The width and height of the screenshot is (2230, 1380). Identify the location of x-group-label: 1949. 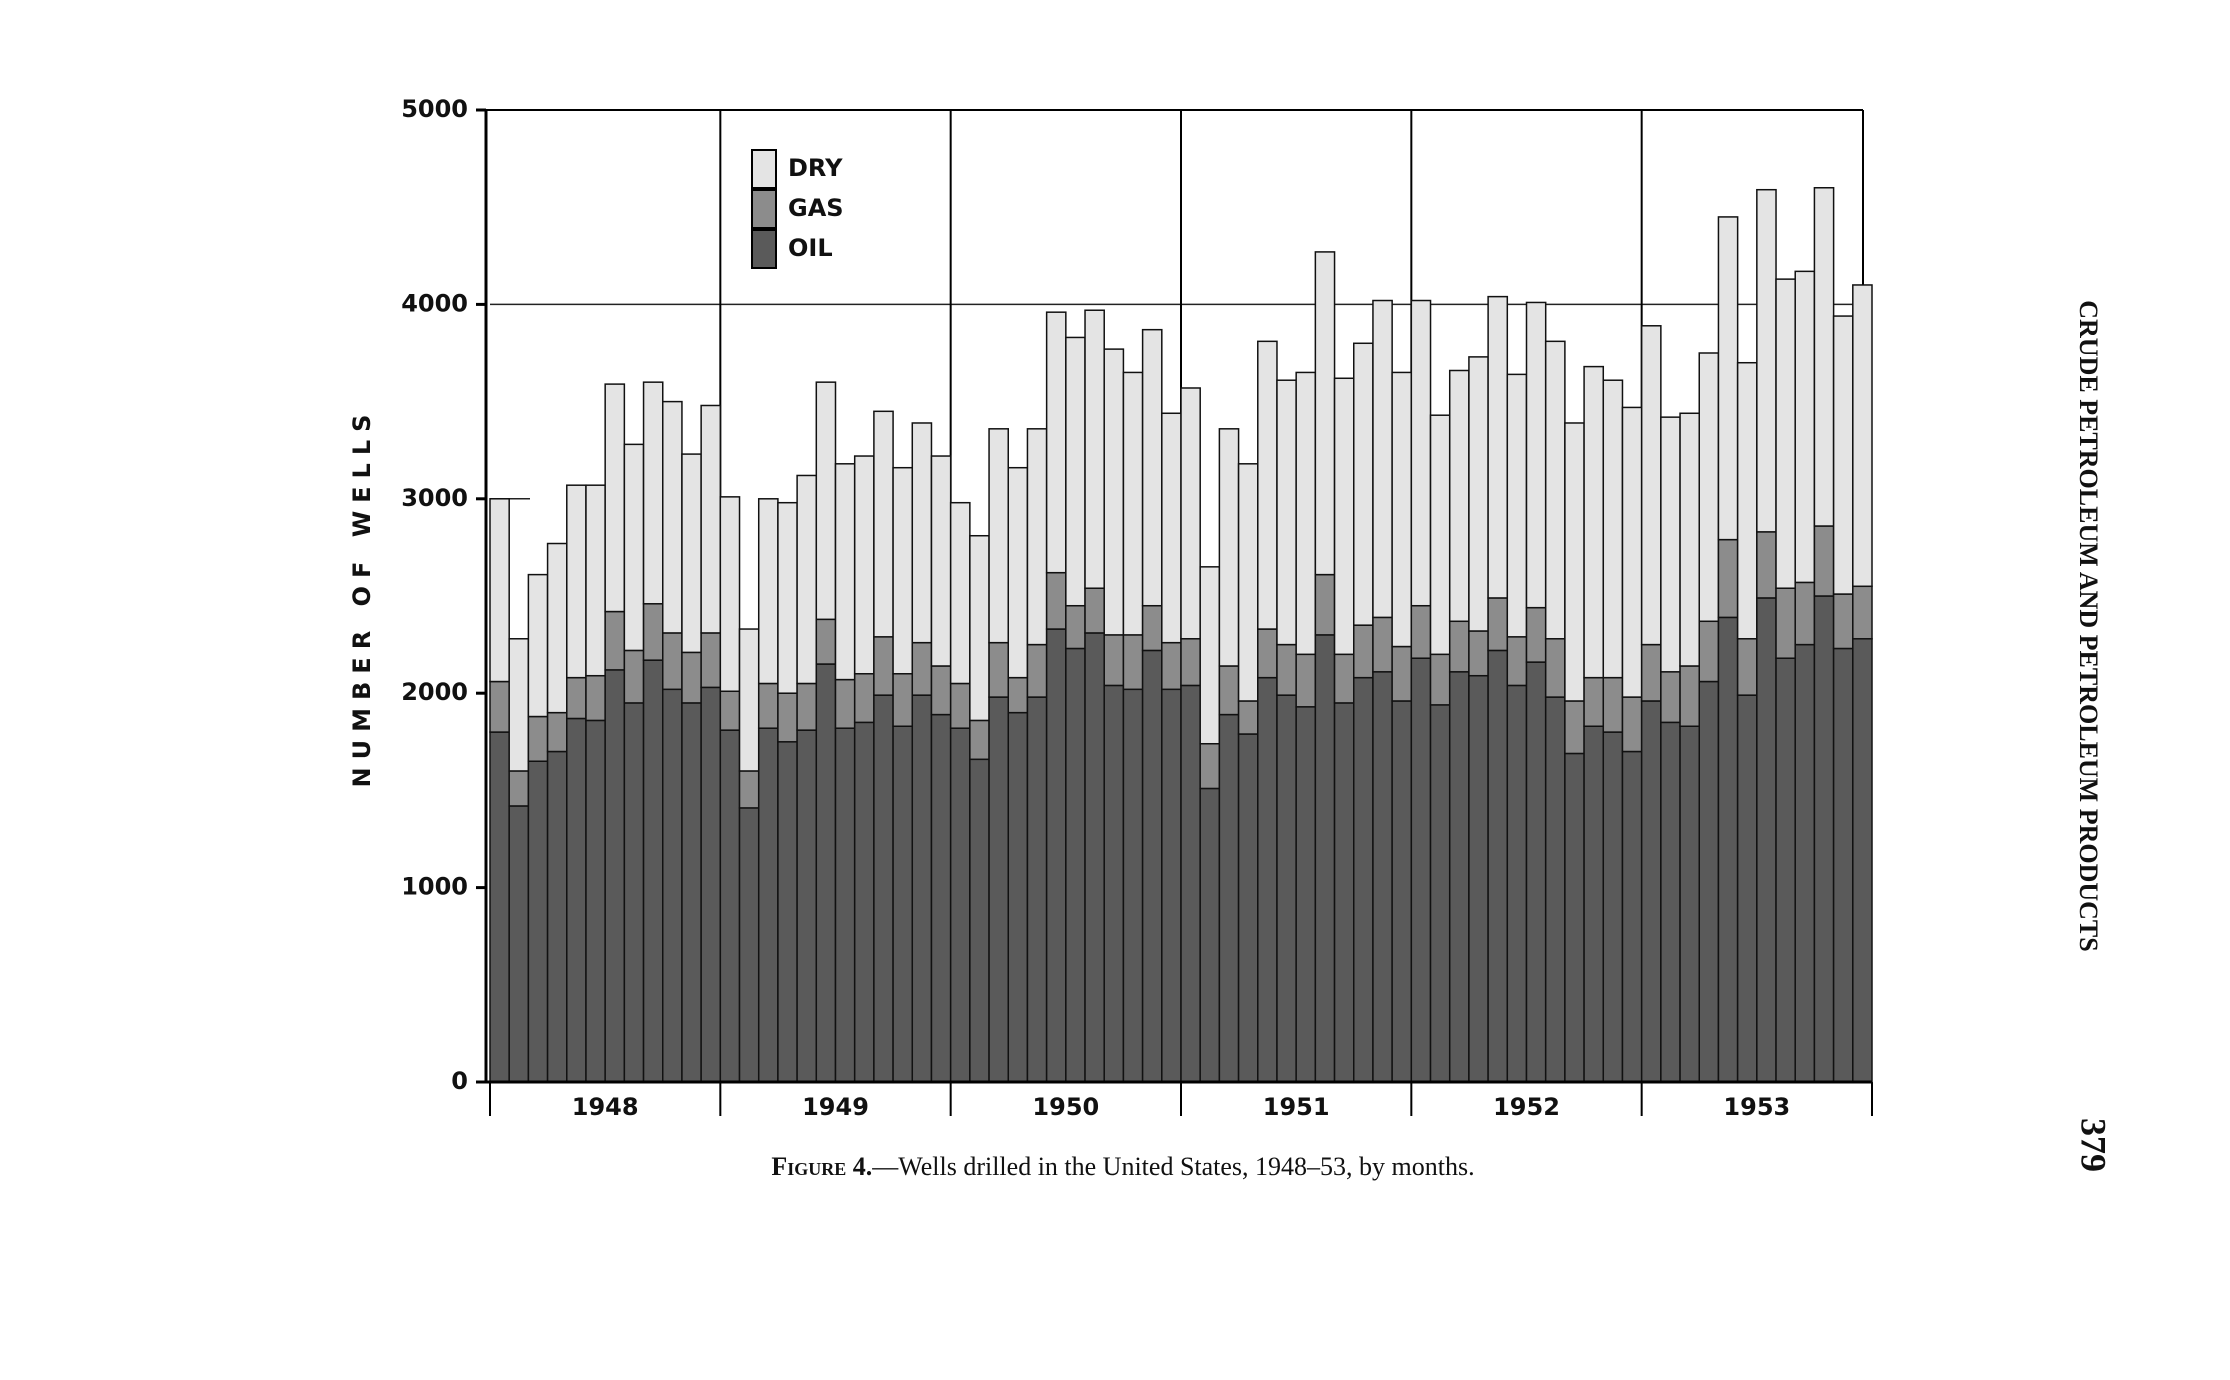
(835, 1107).